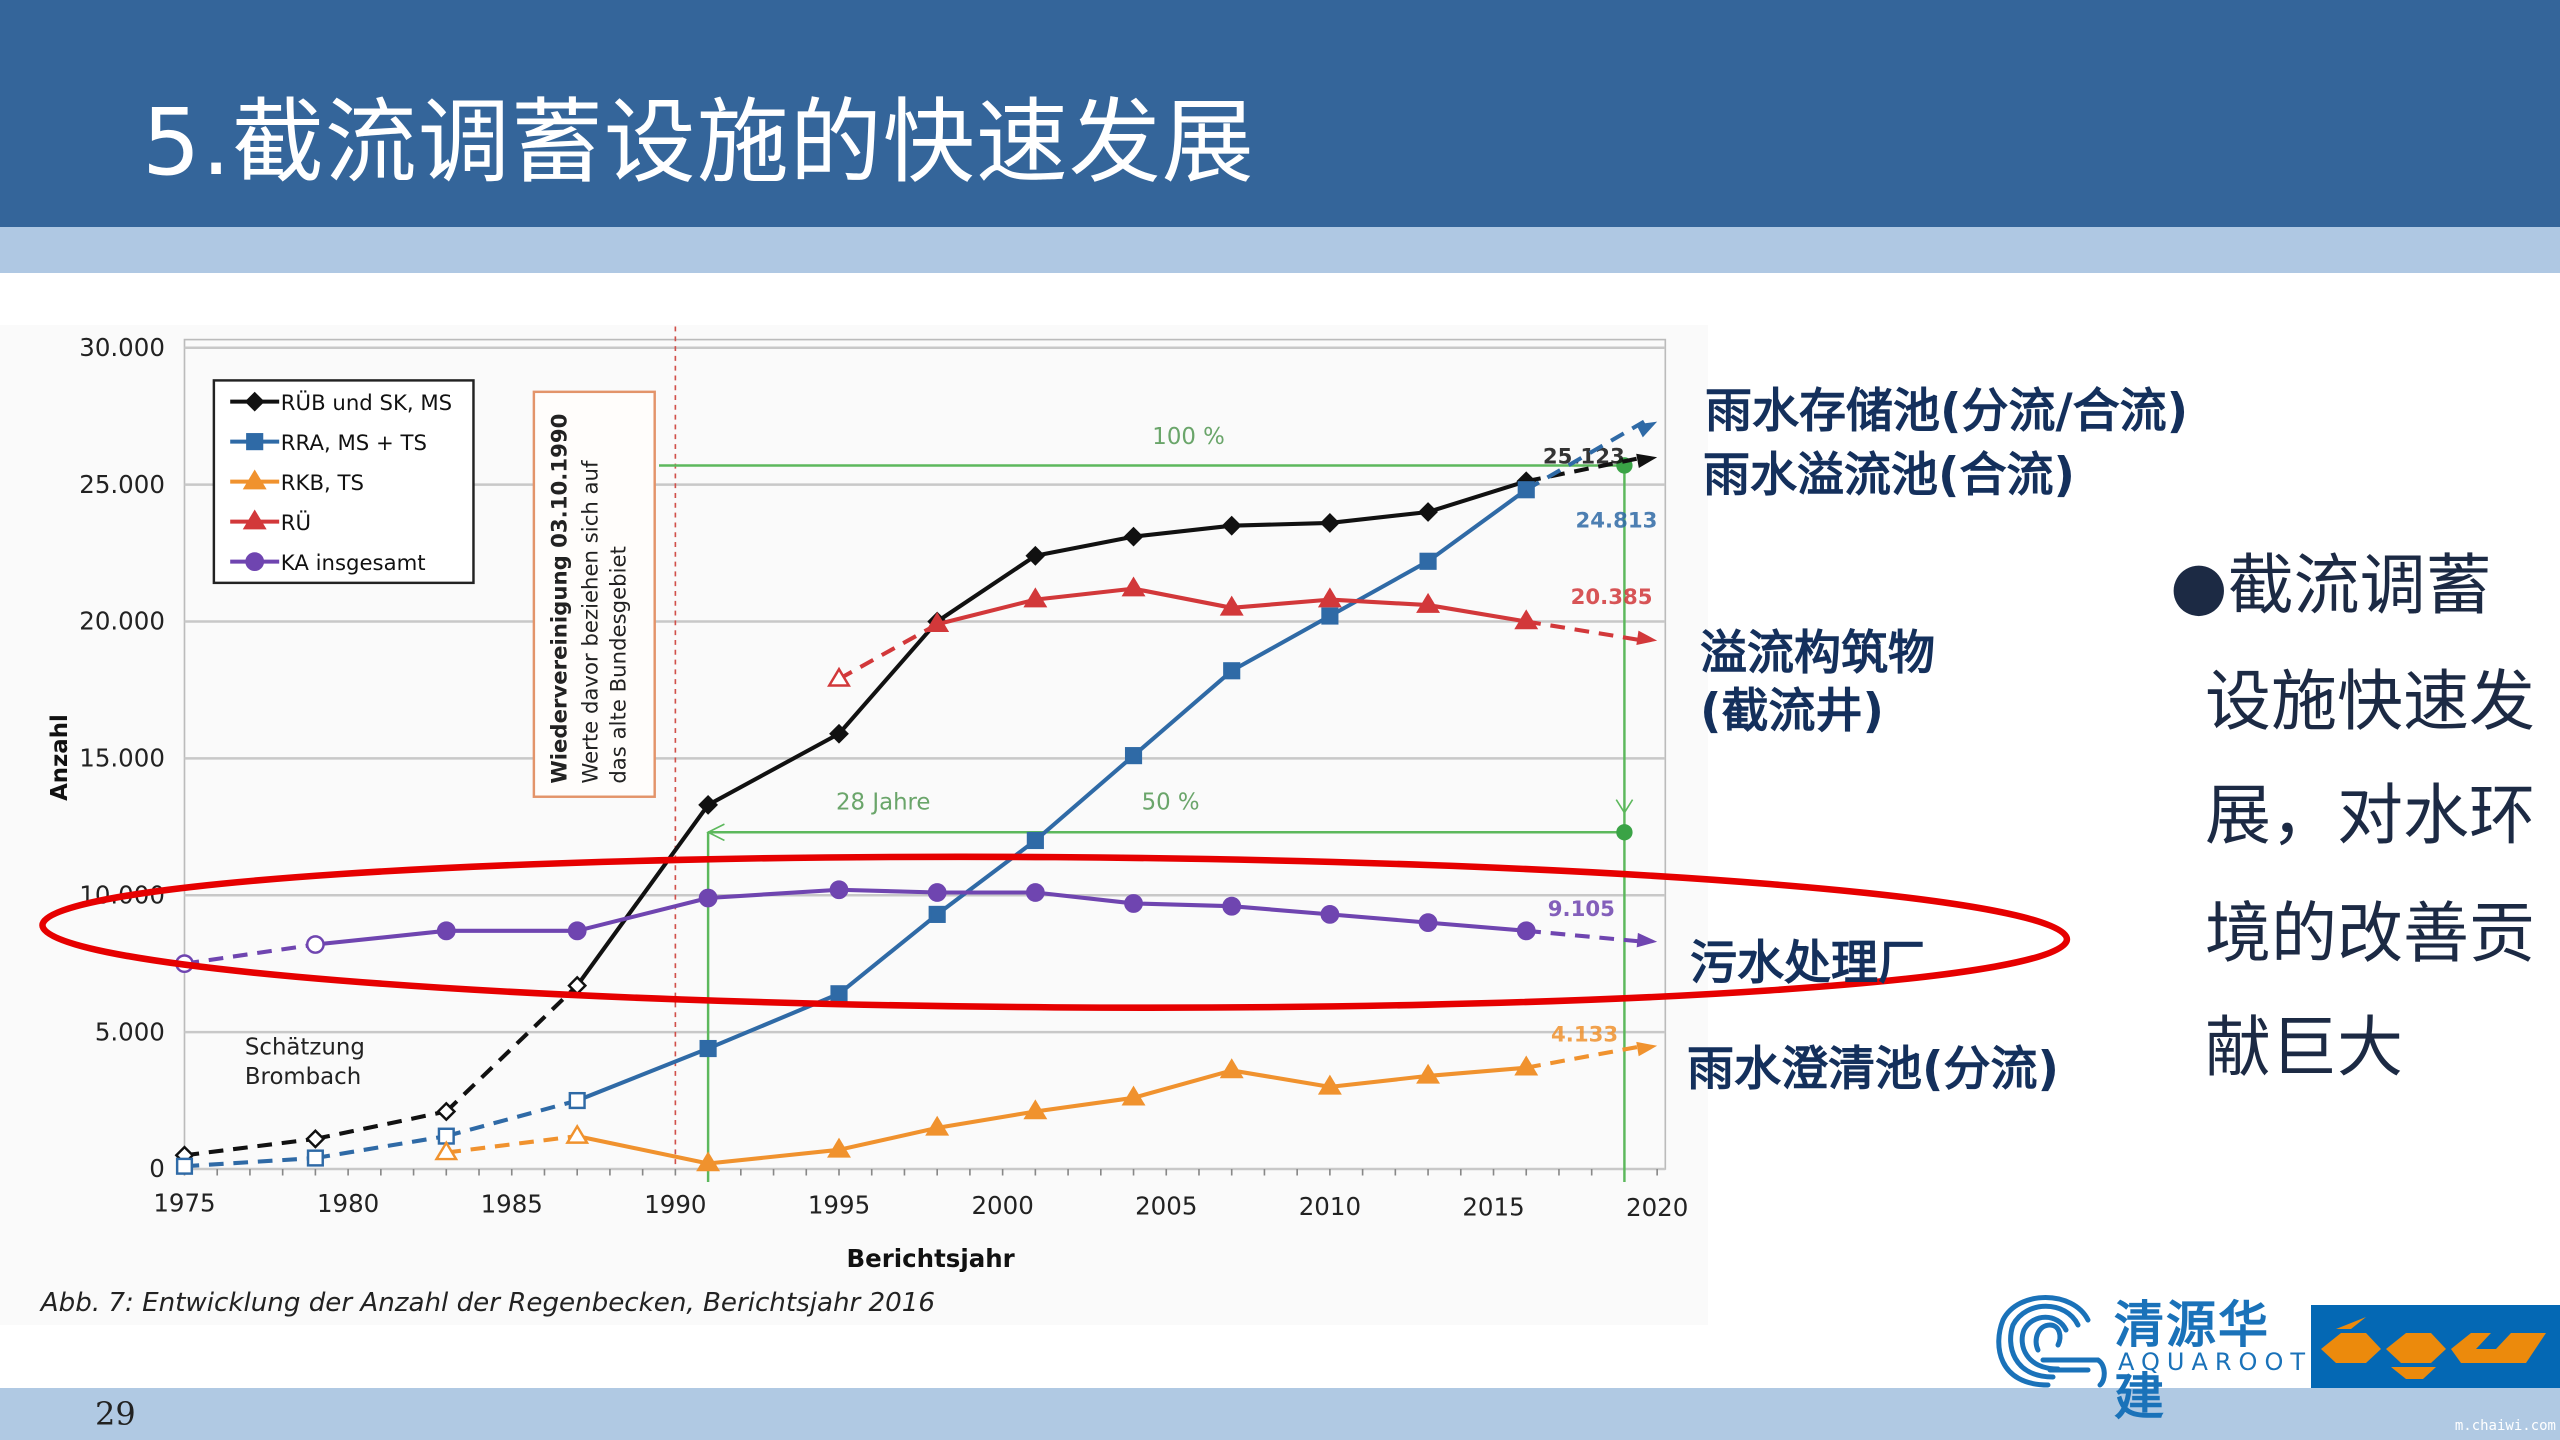 This screenshot has height=1440, width=2560. What do you see at coordinates (1002, 1205) in the screenshot?
I see `x-tick-label: 2000` at bounding box center [1002, 1205].